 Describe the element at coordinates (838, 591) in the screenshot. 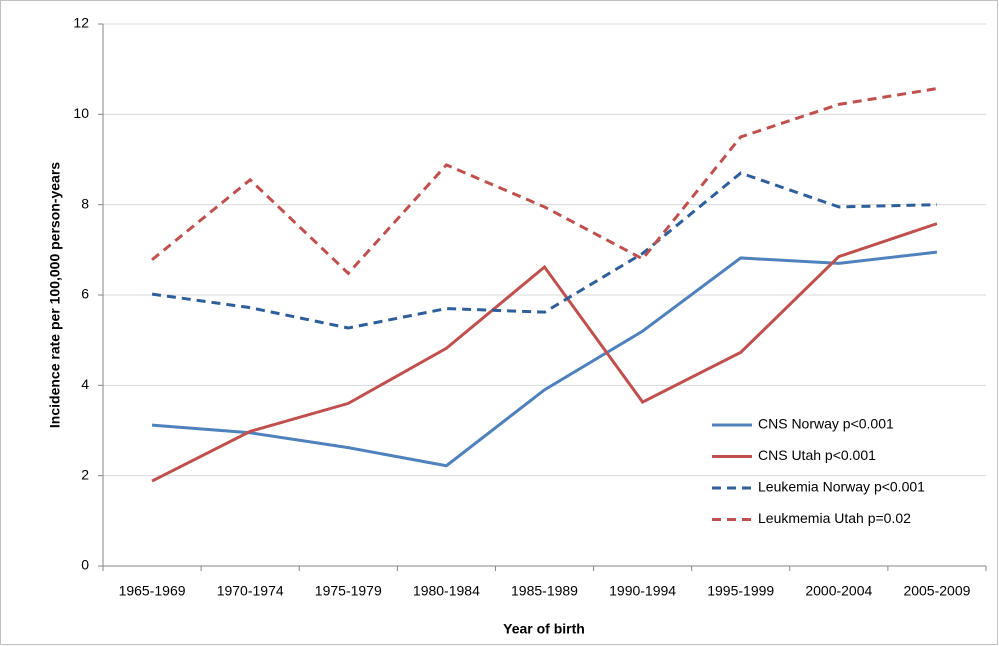

I see `x-tick-label: 2000-2004` at that location.